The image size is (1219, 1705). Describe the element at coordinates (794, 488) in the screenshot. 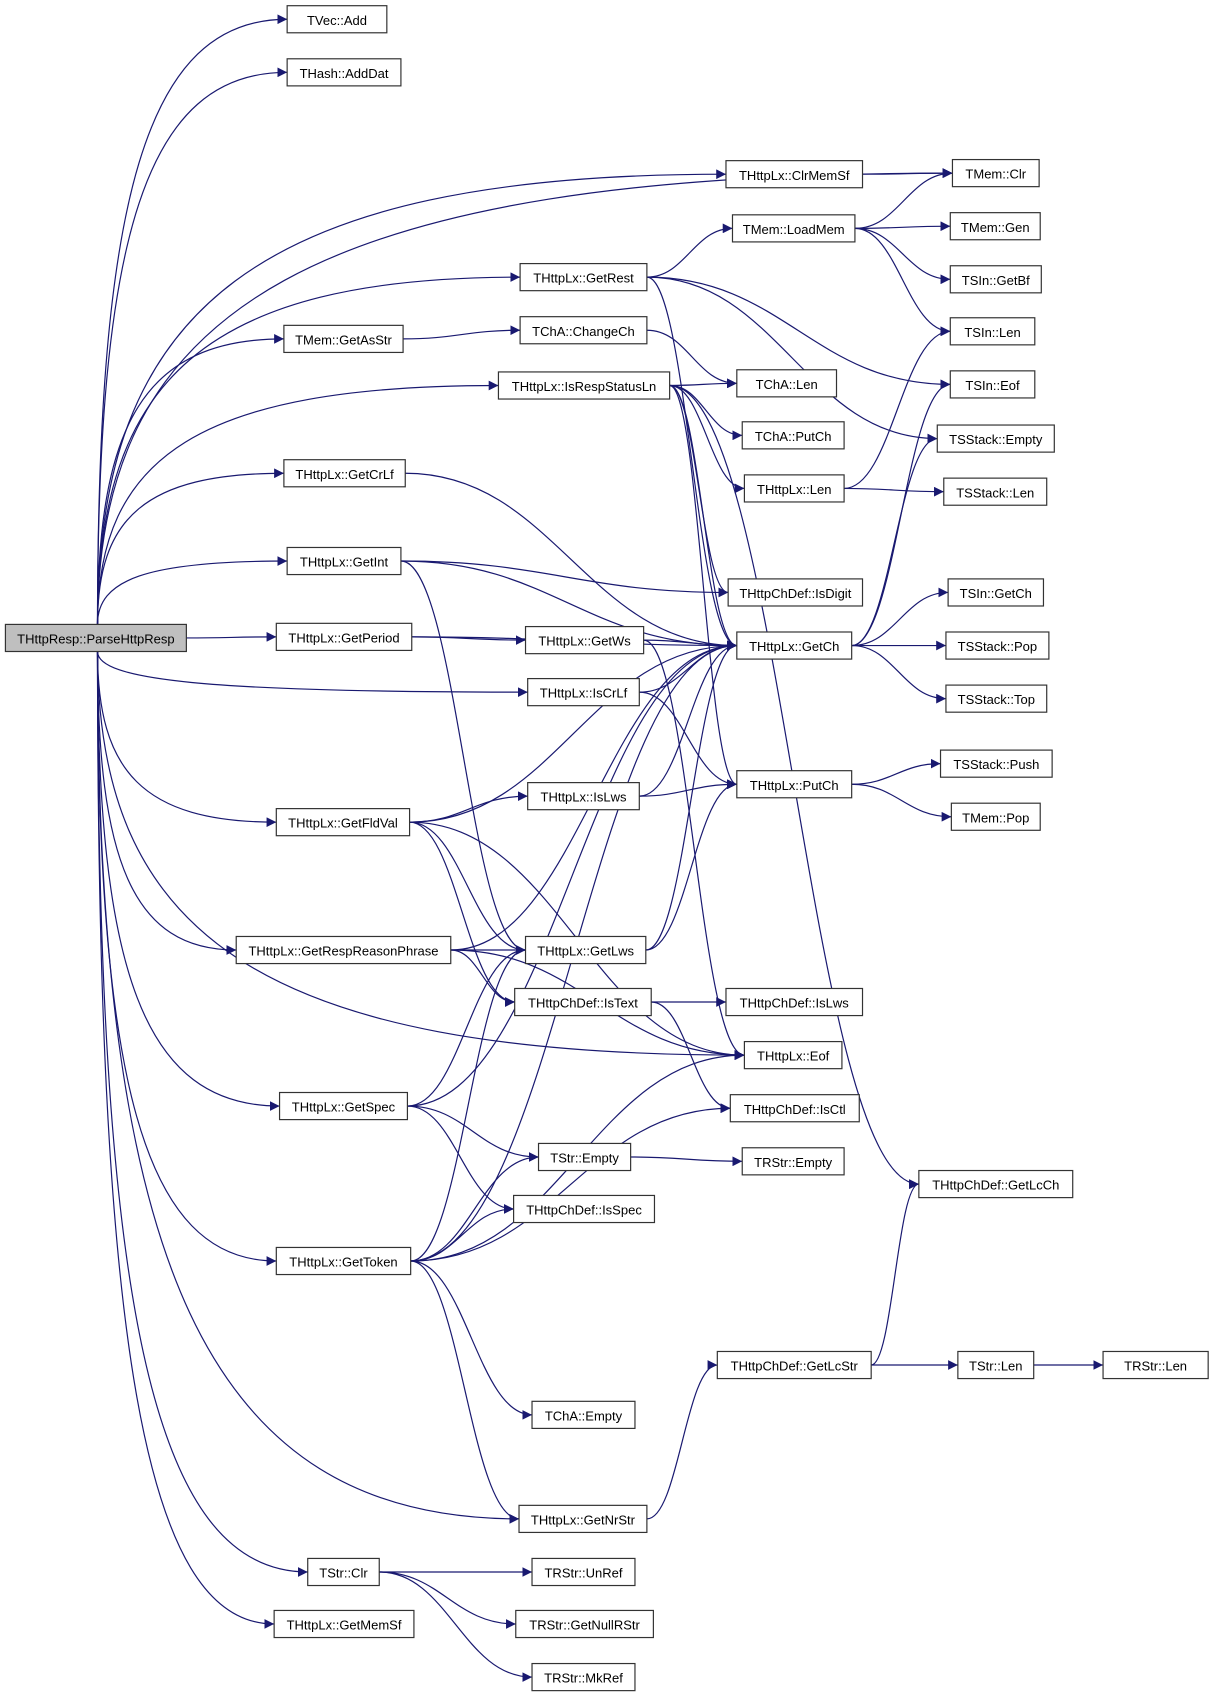

I see `node-lxlen: THttpLx::Len` at that location.